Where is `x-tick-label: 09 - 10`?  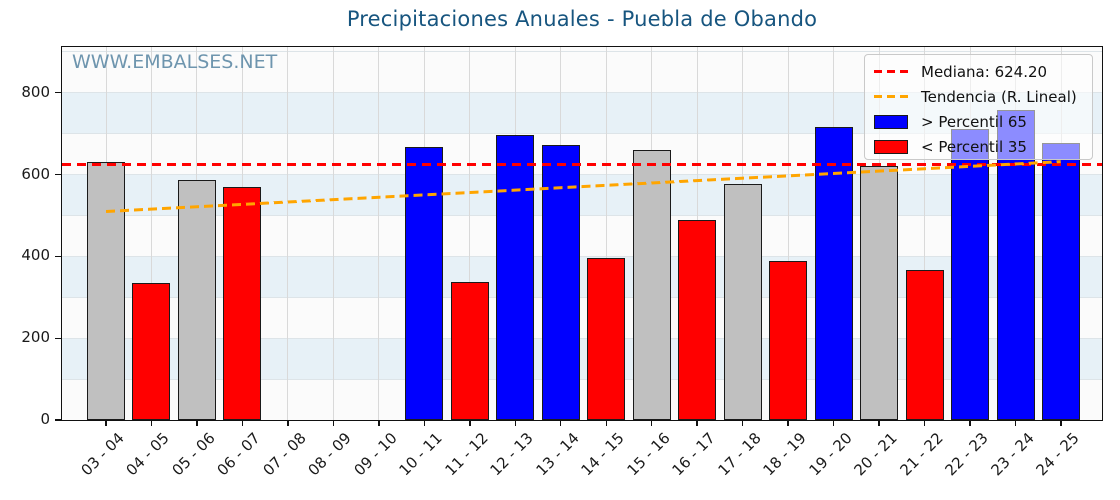
x-tick-label: 09 - 10 is located at coordinates (375, 454).